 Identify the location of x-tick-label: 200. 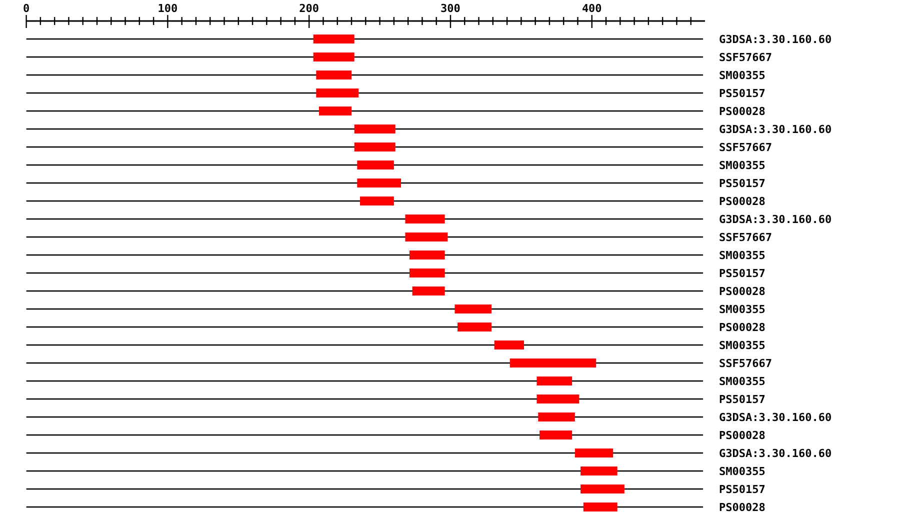
(309, 8).